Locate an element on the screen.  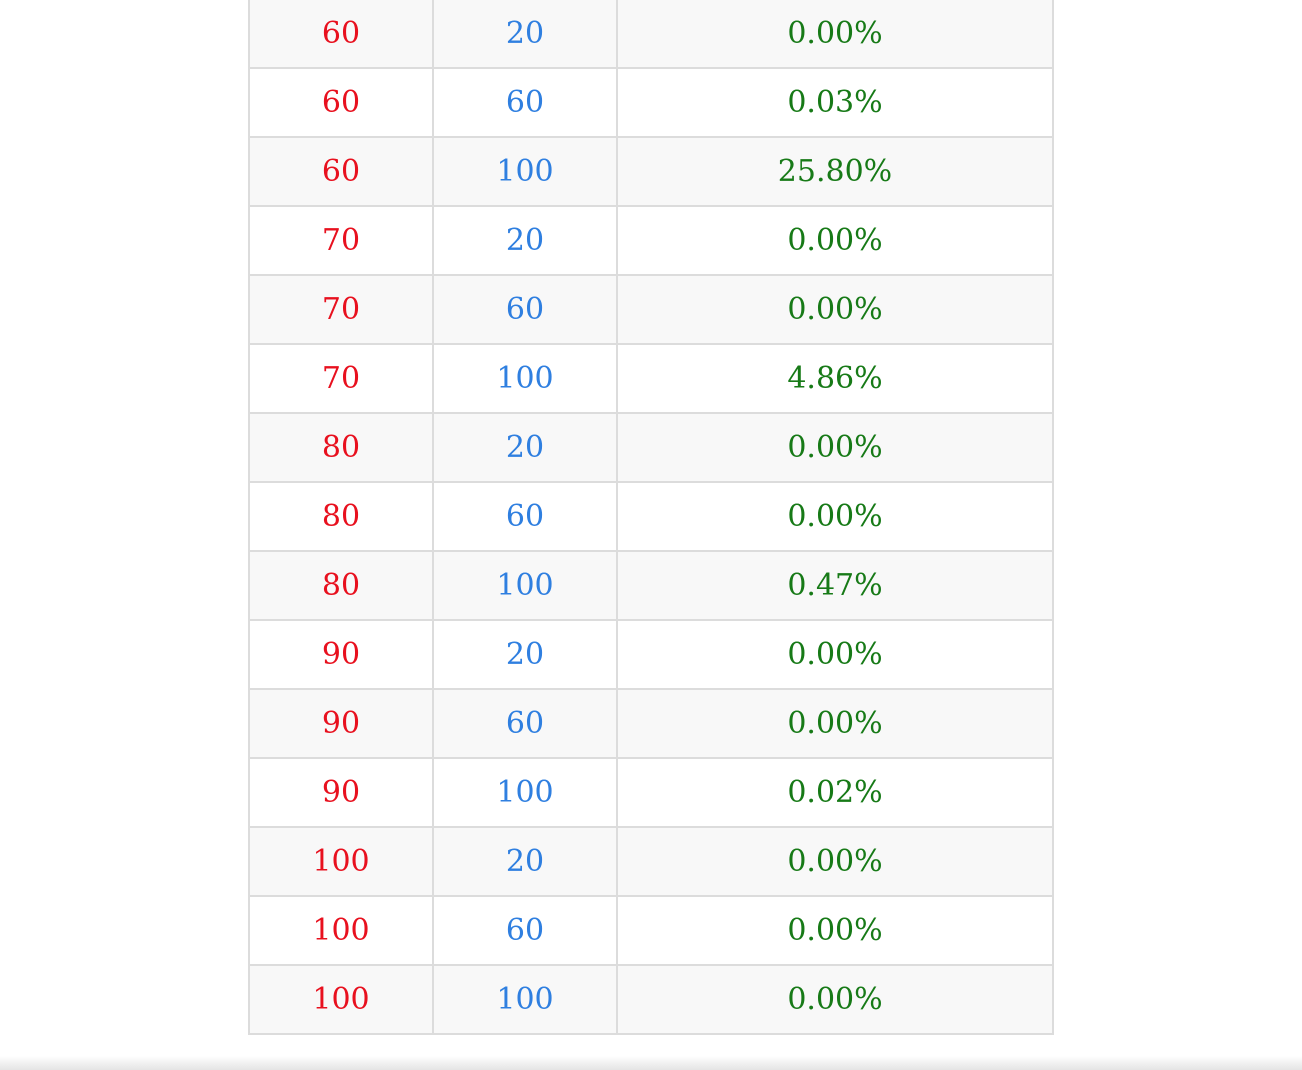
table-row: 80 20 0.00% is located at coordinates (651, 447).